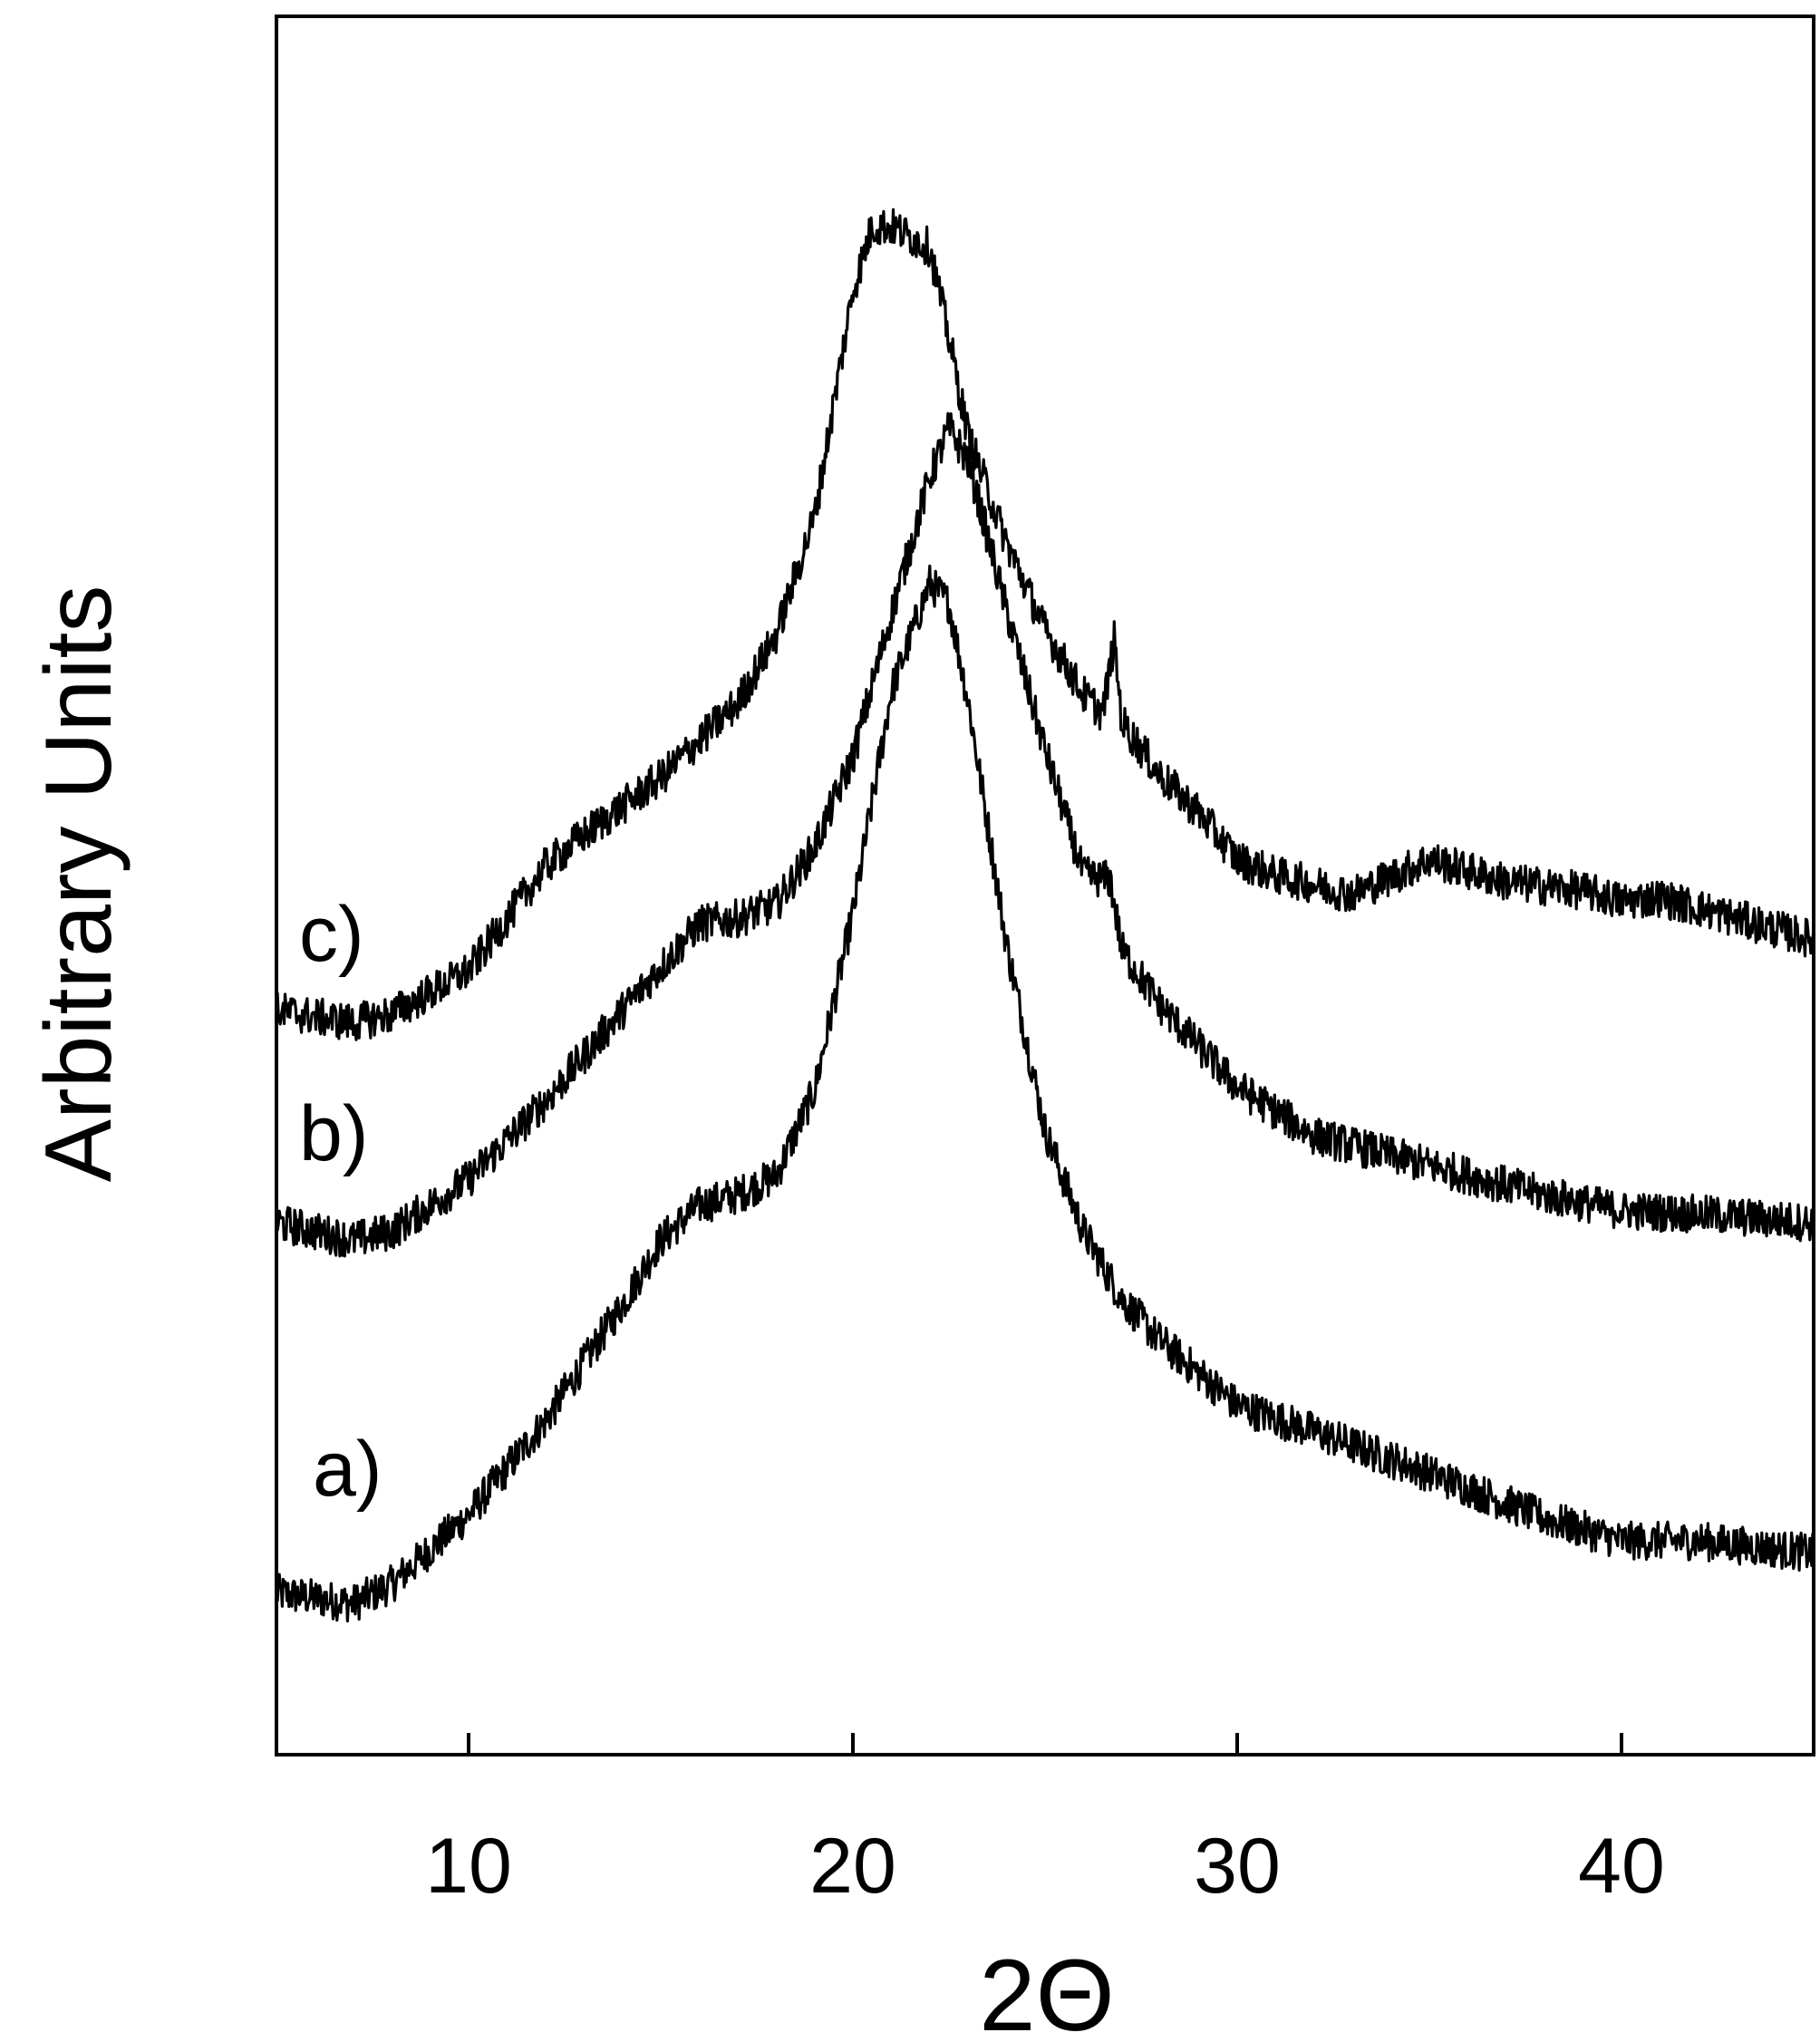  What do you see at coordinates (347, 1469) in the screenshot?
I see `series-label-a: a)` at bounding box center [347, 1469].